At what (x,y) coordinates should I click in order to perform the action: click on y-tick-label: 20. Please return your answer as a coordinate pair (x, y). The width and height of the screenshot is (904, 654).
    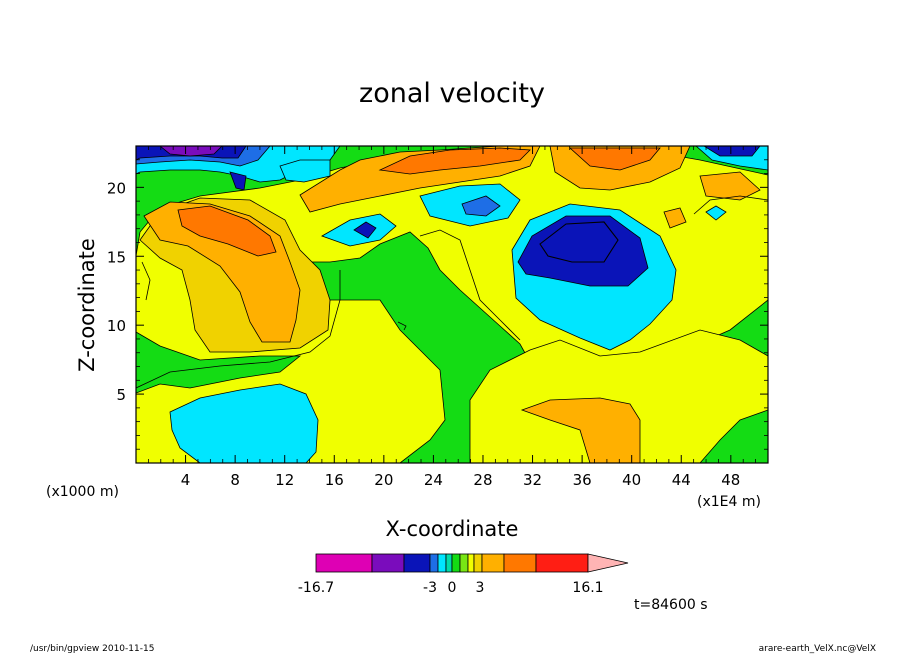
    Looking at the image, I should click on (116, 188).